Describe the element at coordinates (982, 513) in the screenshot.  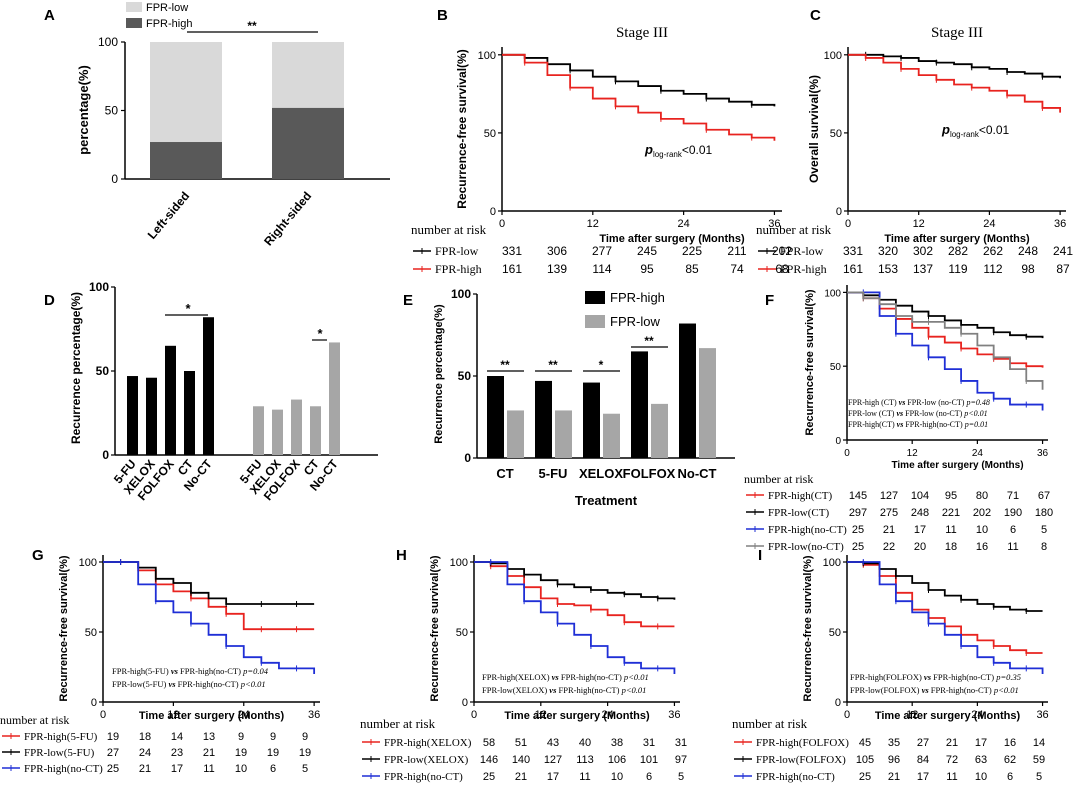
I see `risk-value: 202` at that location.